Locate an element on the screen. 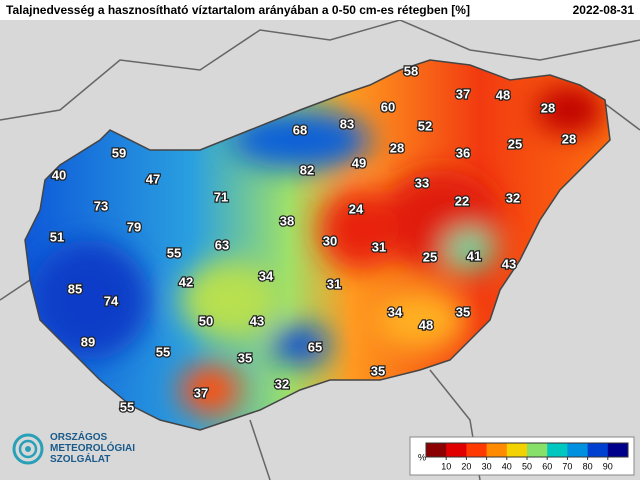 The height and width of the screenshot is (480, 640). legend-tick-label: 50 is located at coordinates (527, 466).